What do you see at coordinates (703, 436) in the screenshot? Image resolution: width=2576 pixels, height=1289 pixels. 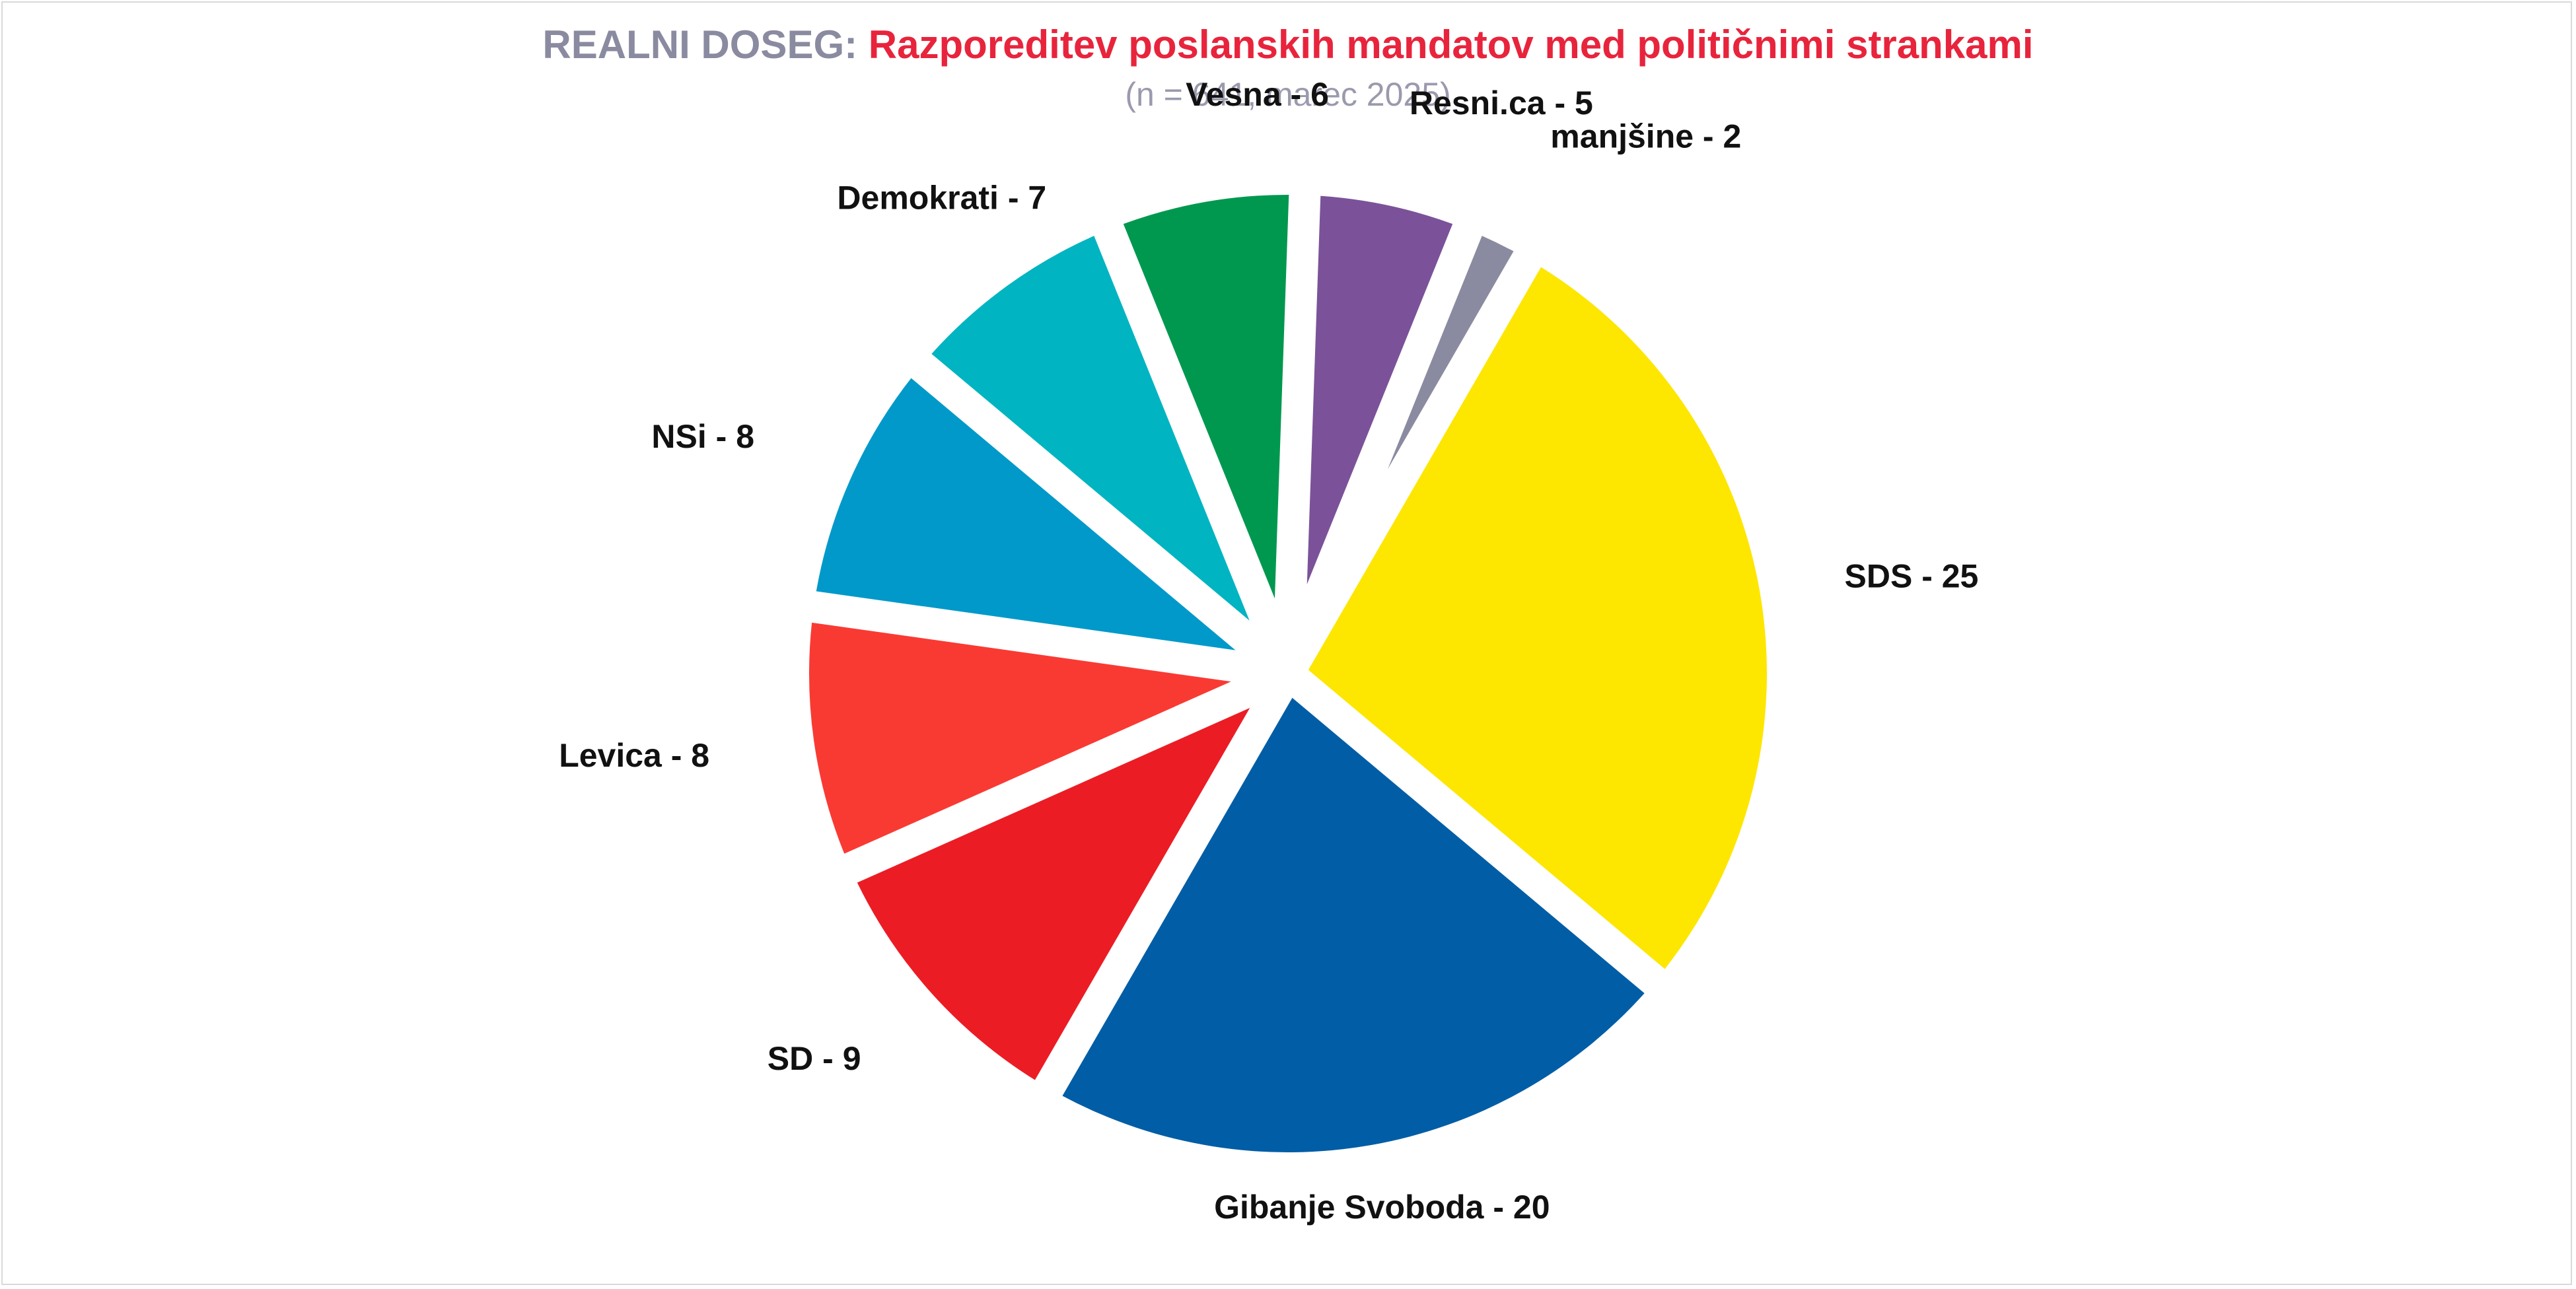 I see `label-nsi: NSi - 8` at bounding box center [703, 436].